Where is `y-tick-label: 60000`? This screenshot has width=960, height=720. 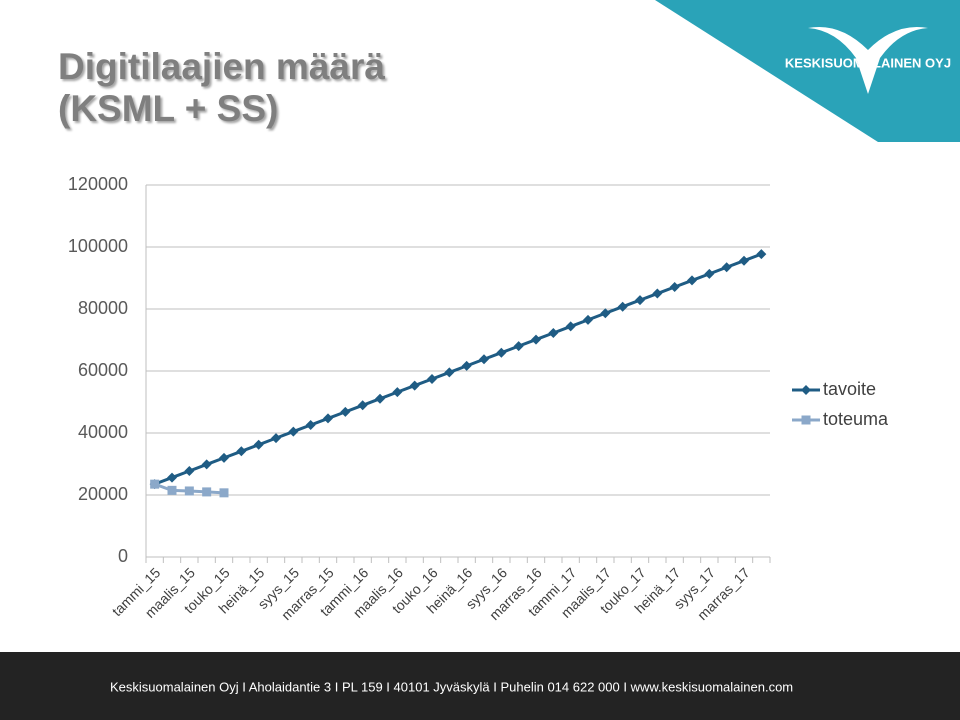
y-tick-label: 60000 is located at coordinates (103, 370).